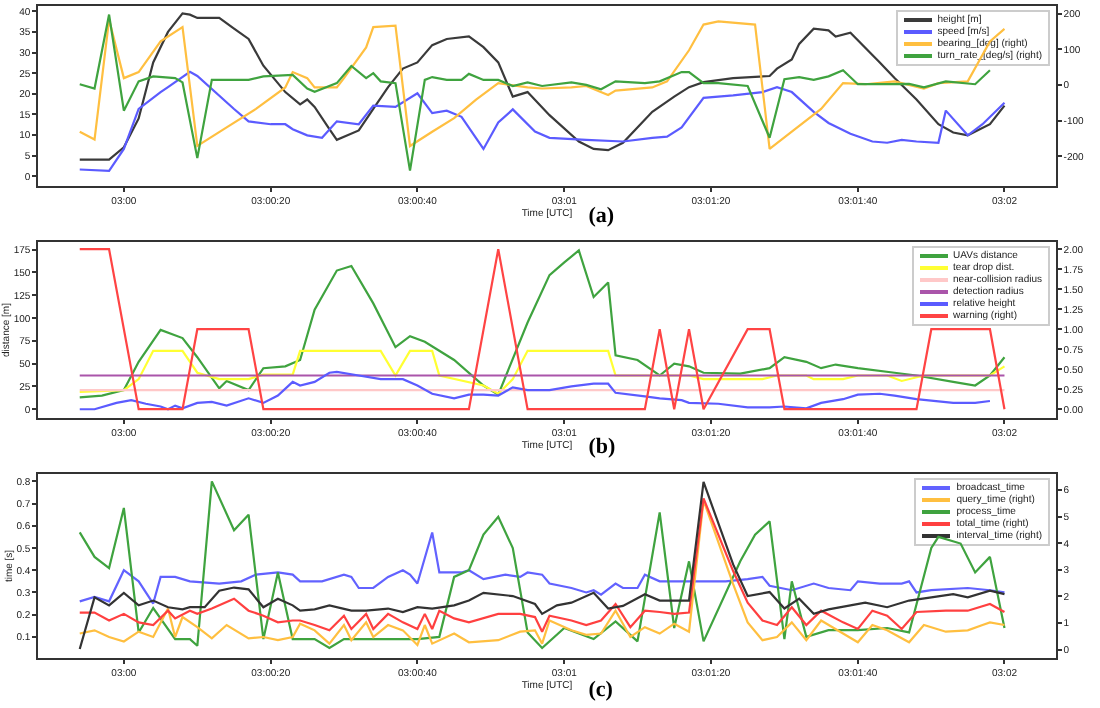  What do you see at coordinates (601, 689) in the screenshot?
I see `text: (c)` at bounding box center [601, 689].